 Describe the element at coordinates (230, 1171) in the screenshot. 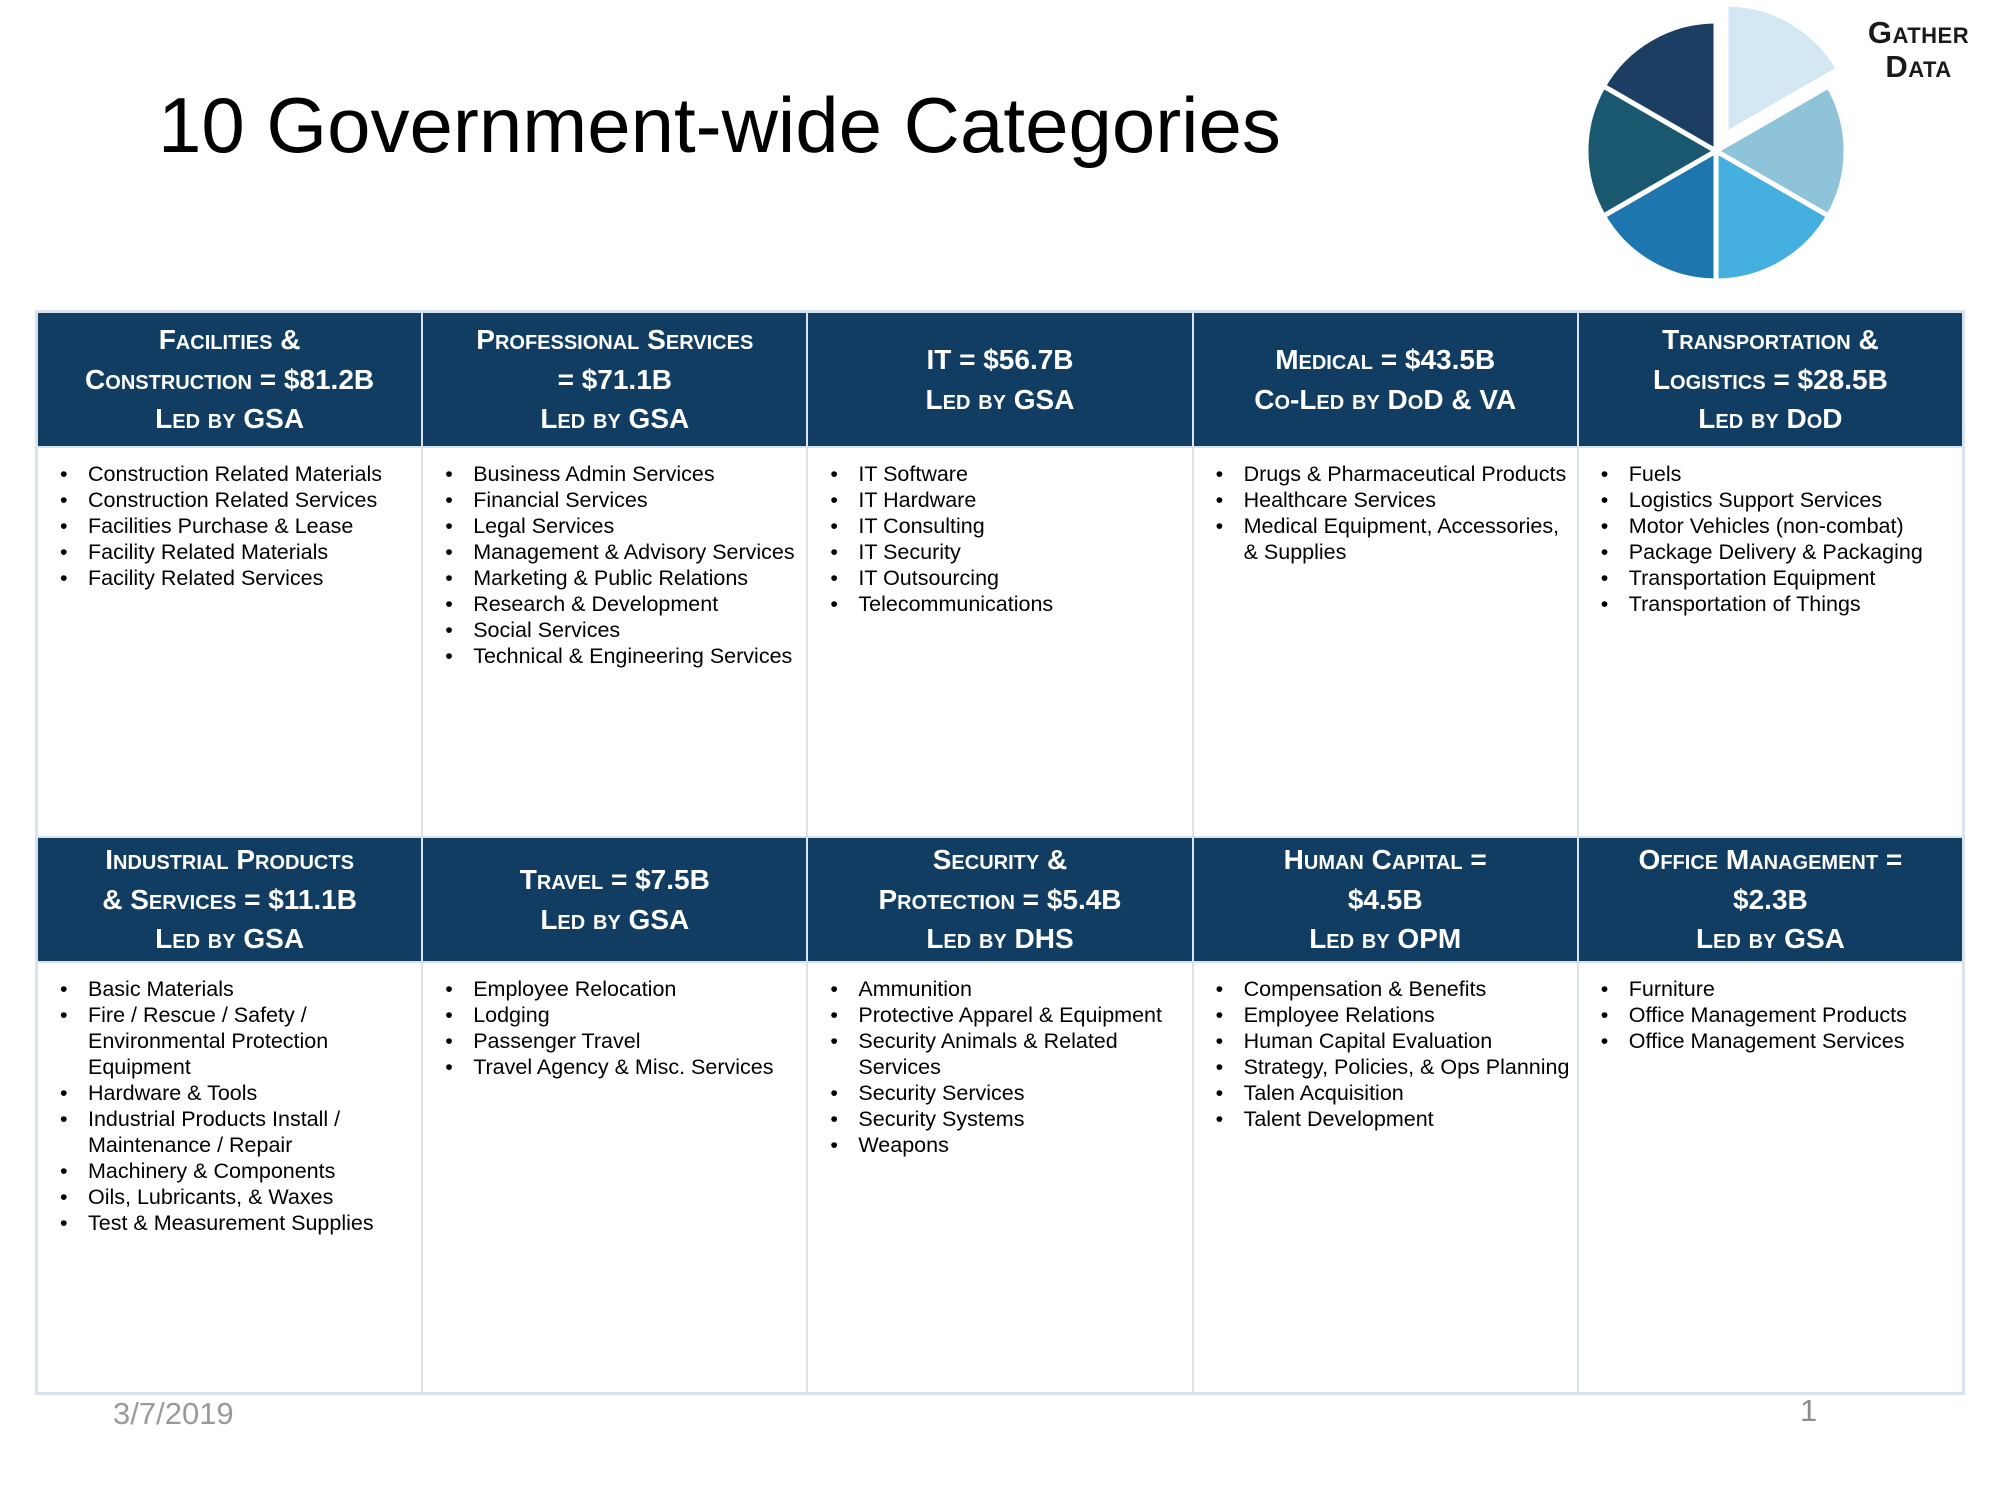

I see `list-item: Machinery & Components` at that location.